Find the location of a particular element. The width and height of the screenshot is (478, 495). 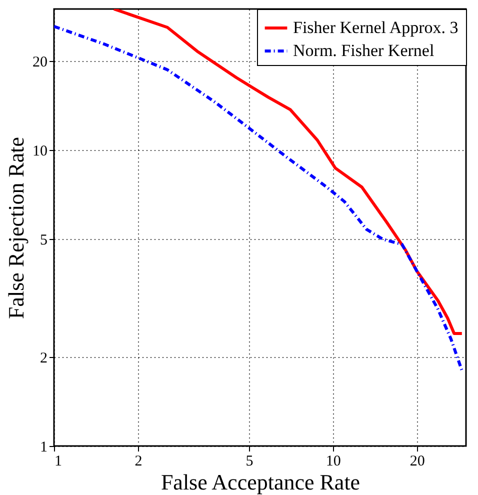

x-tick-label: 10 is located at coordinates (333, 462).